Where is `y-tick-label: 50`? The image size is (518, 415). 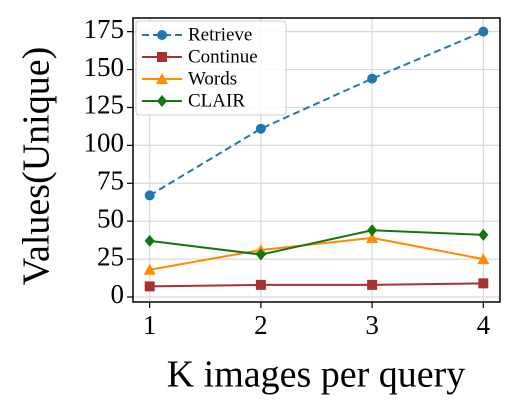 y-tick-label: 50 is located at coordinates (110, 218).